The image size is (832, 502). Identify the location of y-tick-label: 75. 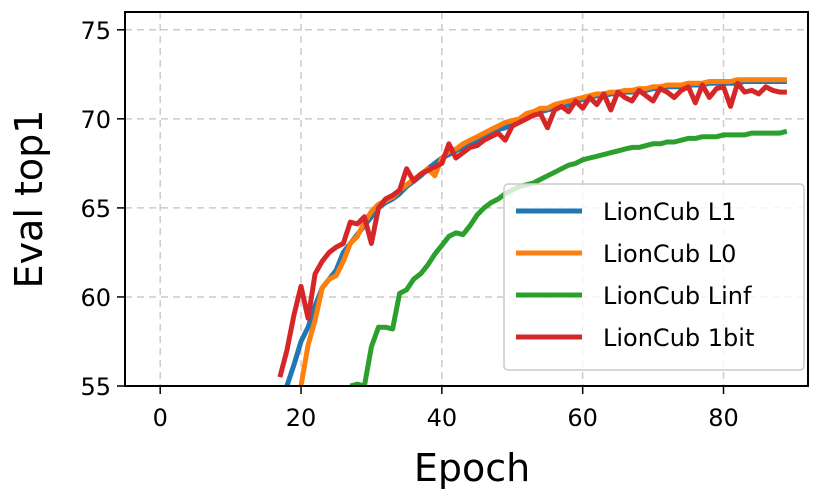
(95, 31).